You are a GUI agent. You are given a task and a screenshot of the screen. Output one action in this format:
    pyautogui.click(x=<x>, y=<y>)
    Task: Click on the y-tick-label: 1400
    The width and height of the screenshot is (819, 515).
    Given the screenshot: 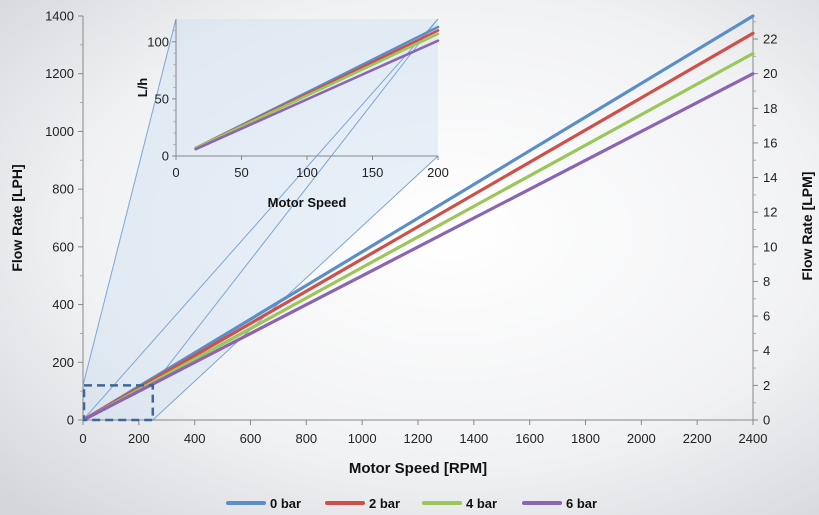 What is the action you would take?
    pyautogui.click(x=59, y=16)
    